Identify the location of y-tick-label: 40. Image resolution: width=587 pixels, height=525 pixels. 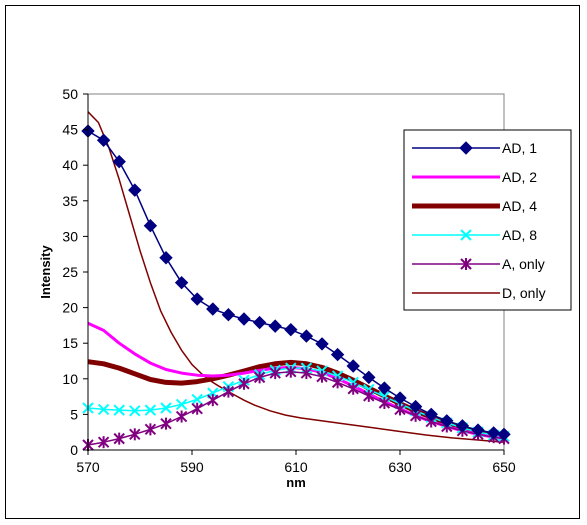
(70, 165).